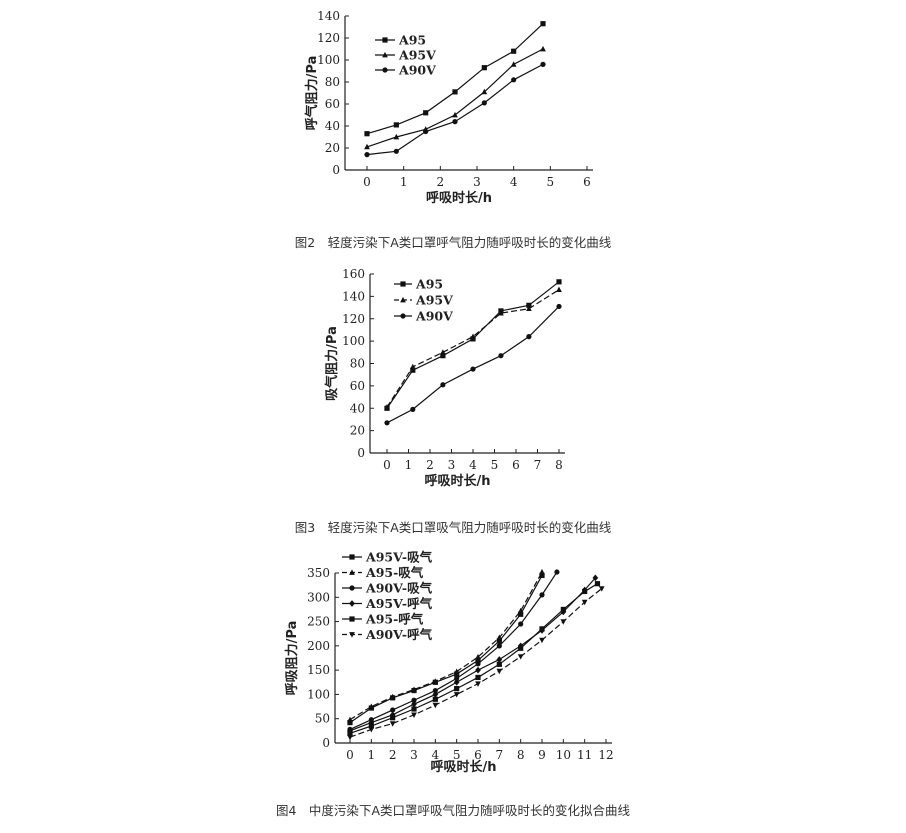  What do you see at coordinates (473, 465) in the screenshot?
I see `x-tick-label: 4` at bounding box center [473, 465].